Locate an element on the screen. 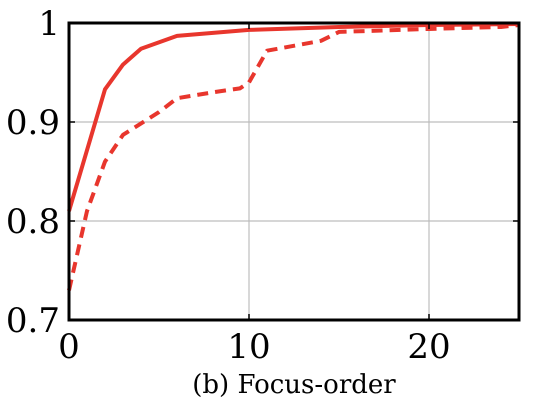 This screenshot has height=410, width=542. x-tick-label-0: 0 is located at coordinates (69, 347).